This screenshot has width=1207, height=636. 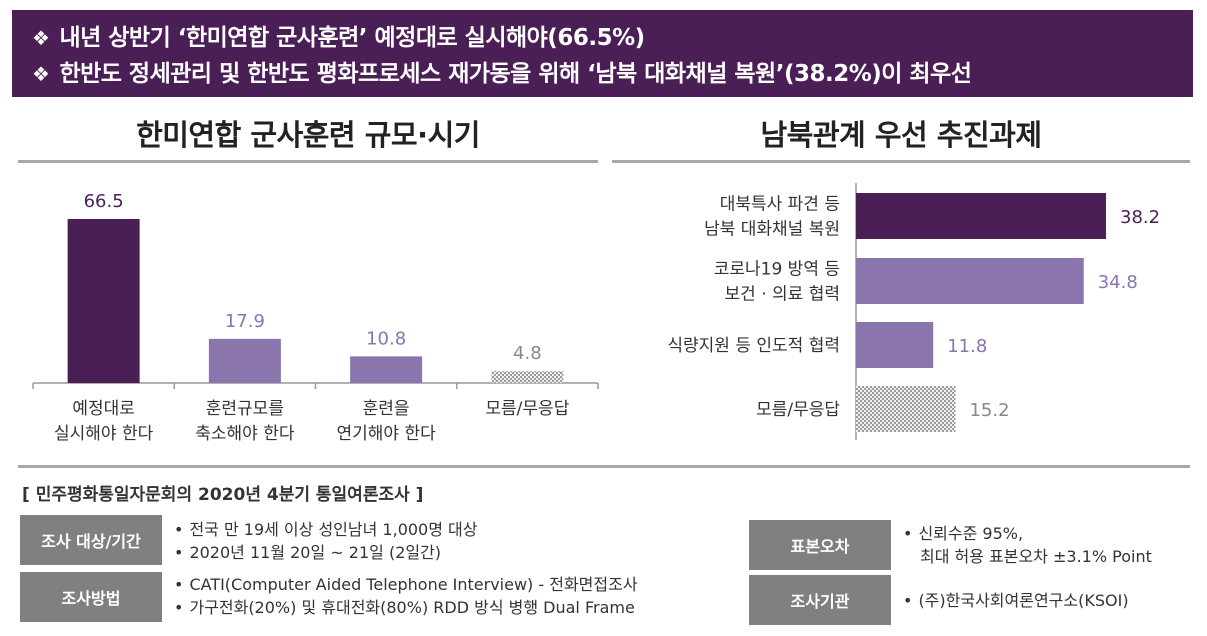 I want to click on right-category-label: 코로나19 방역 등, so click(x=777, y=270).